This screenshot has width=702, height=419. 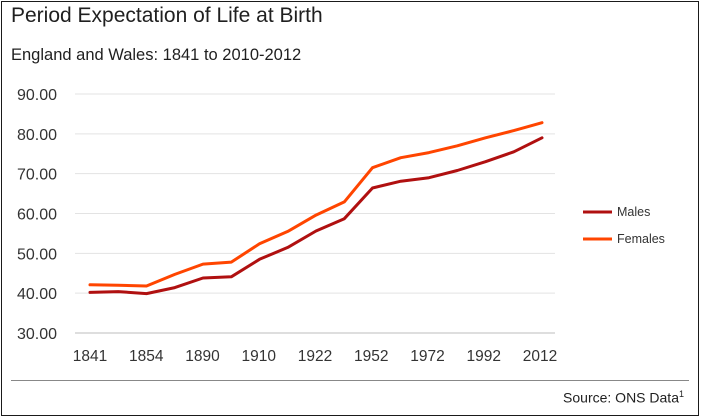 I want to click on x-tick-label: 1922, so click(x=315, y=356).